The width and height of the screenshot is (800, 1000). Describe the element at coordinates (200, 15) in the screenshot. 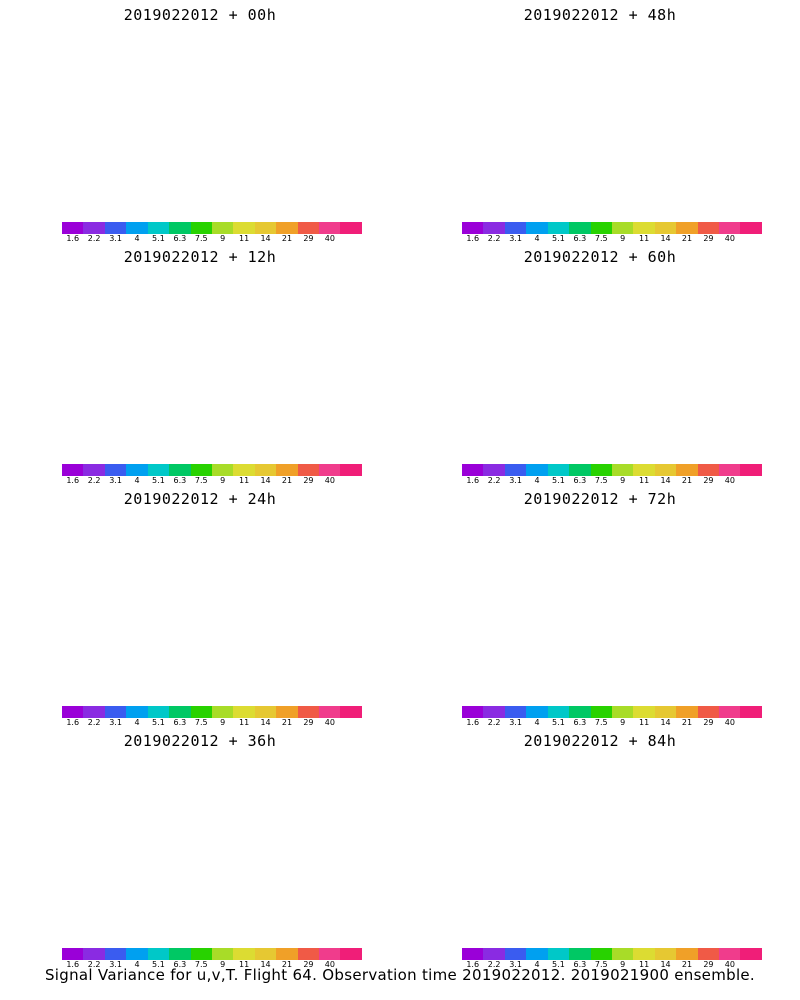

I see `panel-title: 2019022012 + 00h` at that location.